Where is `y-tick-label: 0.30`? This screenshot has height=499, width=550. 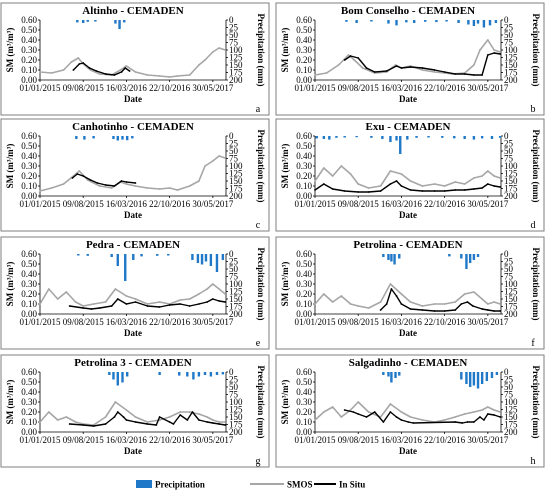 y-tick-label: 0.30 is located at coordinates (29, 166).